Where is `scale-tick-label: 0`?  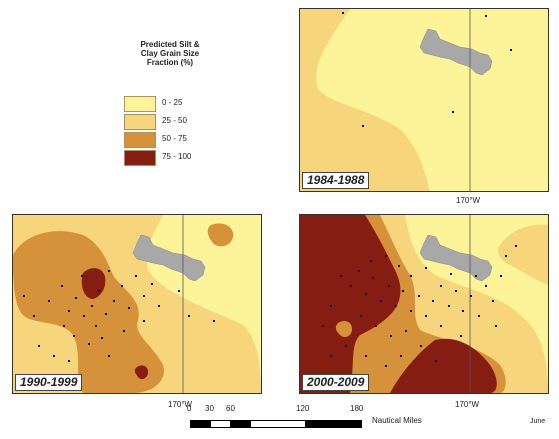
scale-tick-label: 0 is located at coordinates (189, 408).